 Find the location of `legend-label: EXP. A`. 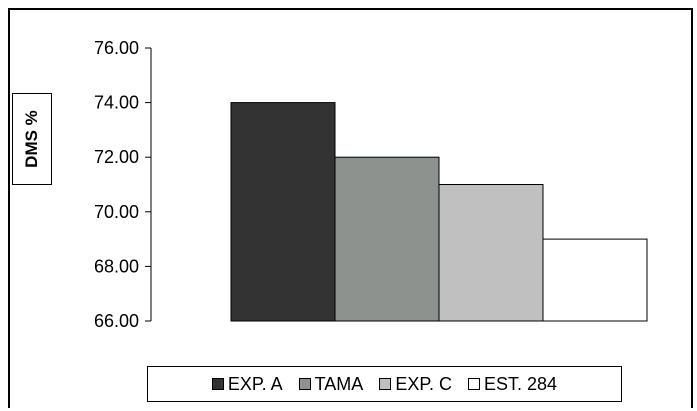

legend-label: EXP. A is located at coordinates (255, 383).